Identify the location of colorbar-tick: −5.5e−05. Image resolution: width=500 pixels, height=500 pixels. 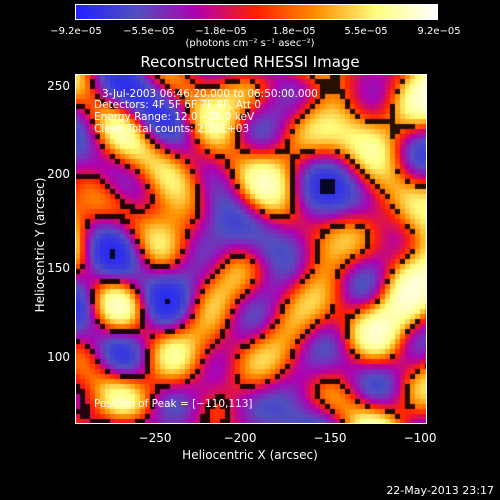
(149, 31).